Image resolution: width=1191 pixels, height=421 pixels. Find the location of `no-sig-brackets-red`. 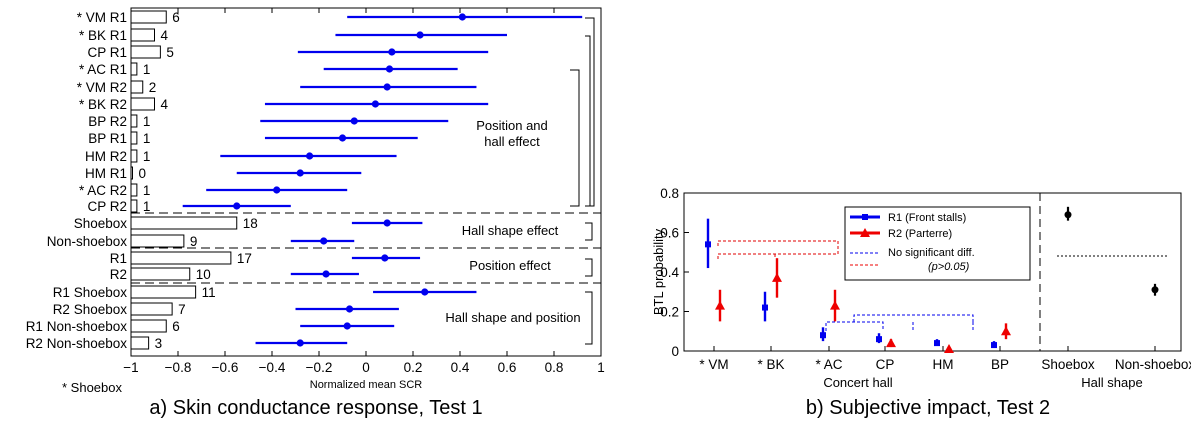

no-sig-brackets-red is located at coordinates (778, 249).